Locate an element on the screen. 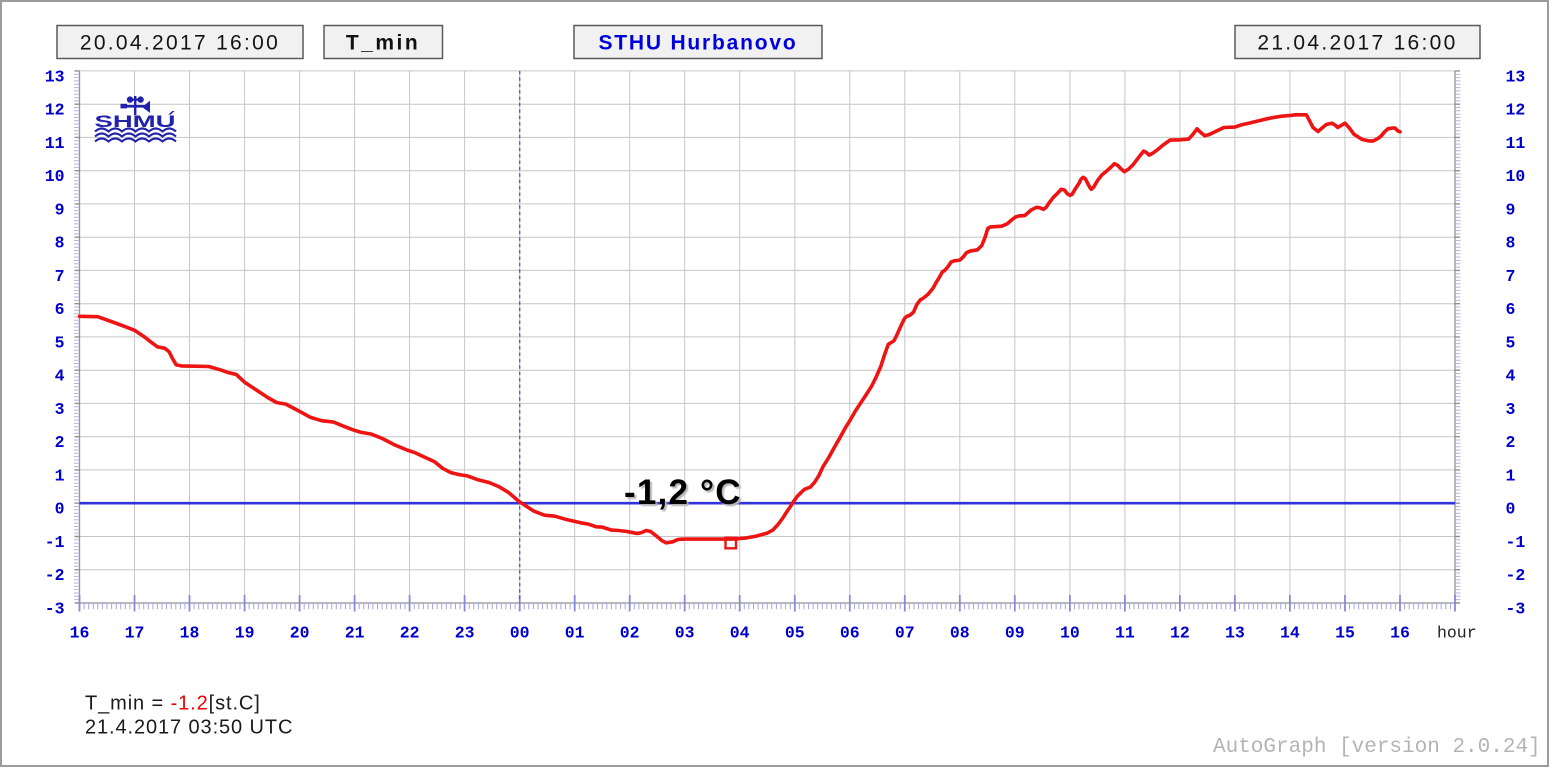 This screenshot has width=1550, height=774. svg-text: 07 is located at coordinates (905, 633).